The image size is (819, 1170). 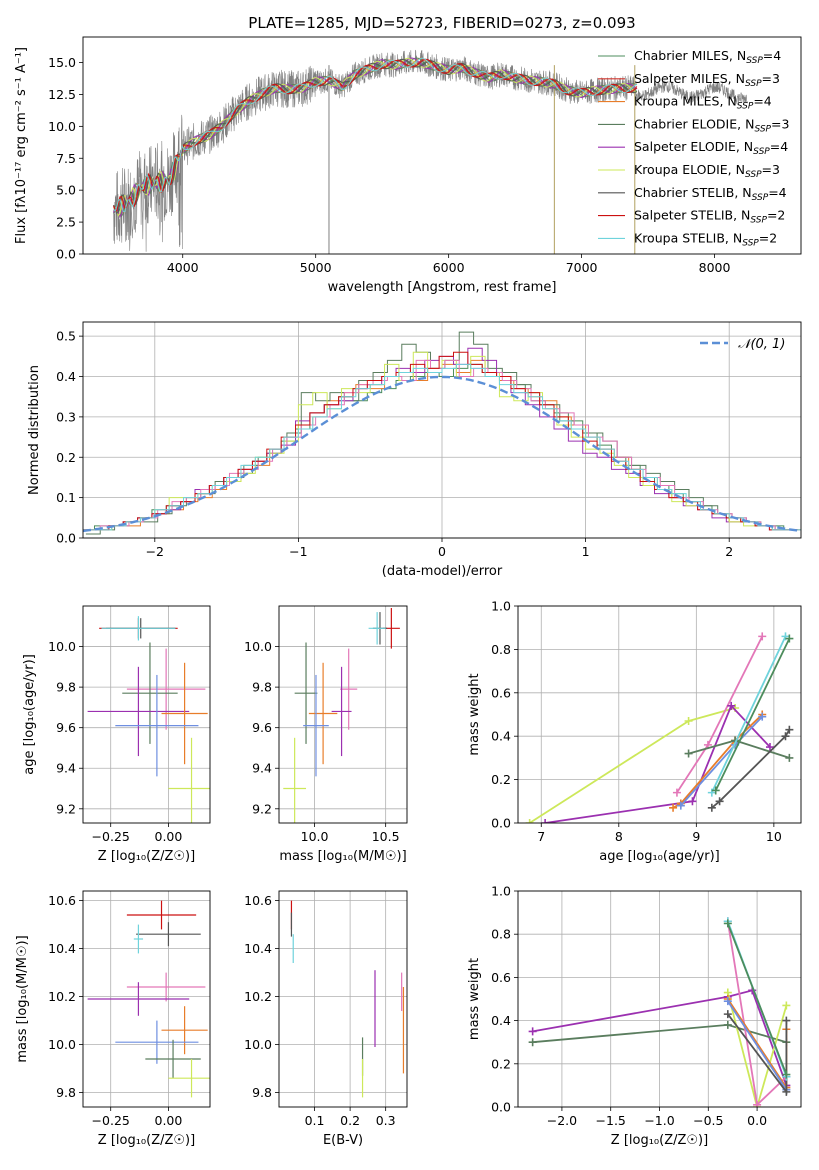 What do you see at coordinates (474, 999) in the screenshot?
I see `weight-vs-Z-ylabel: mass weight` at bounding box center [474, 999].